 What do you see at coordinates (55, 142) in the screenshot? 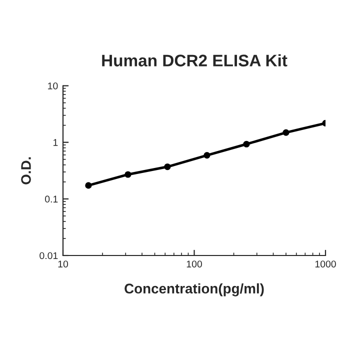
I see `y-tick-label: 1` at bounding box center [55, 142].